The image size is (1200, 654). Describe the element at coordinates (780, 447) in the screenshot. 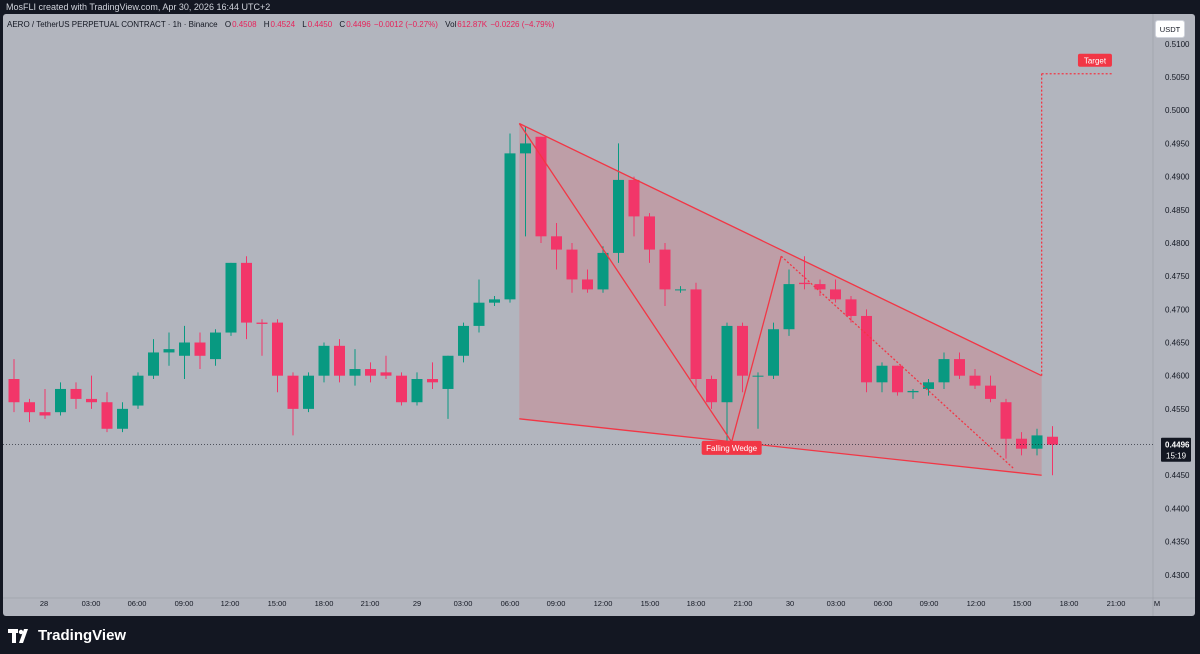

I see `wedge-lower-line` at that location.